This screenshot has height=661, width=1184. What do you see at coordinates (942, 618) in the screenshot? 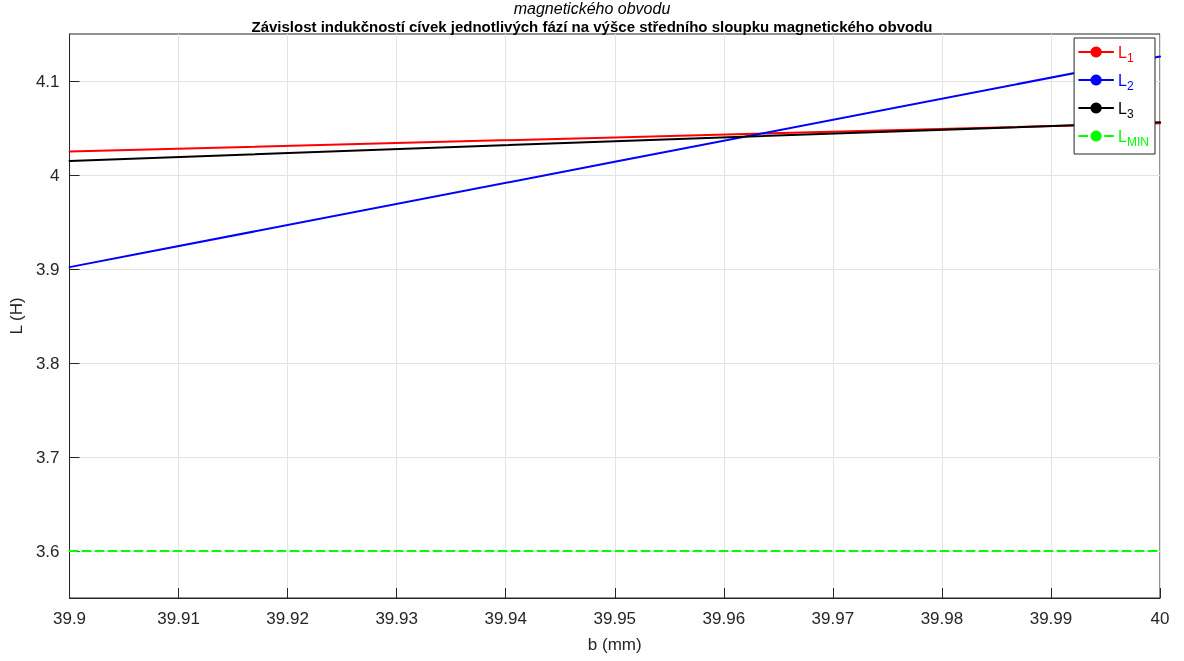
I see `x-tick-label: 39.98` at bounding box center [942, 618].